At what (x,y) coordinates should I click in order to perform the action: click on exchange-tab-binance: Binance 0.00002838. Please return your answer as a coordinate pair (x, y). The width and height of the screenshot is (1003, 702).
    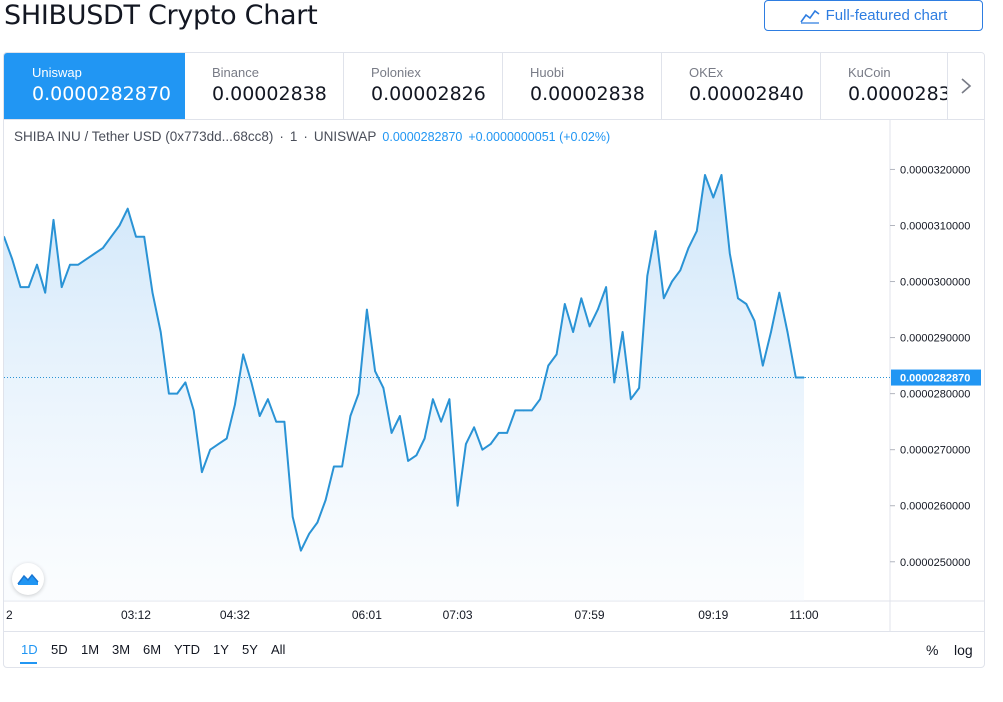
    Looking at the image, I should click on (264, 86).